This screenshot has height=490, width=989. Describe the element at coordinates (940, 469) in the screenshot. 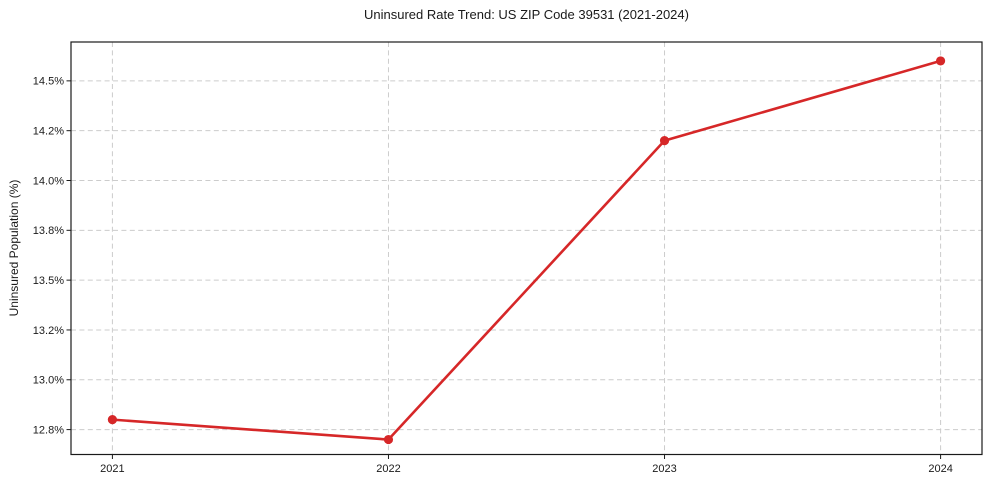

I see `x-tick-label: 2024` at that location.